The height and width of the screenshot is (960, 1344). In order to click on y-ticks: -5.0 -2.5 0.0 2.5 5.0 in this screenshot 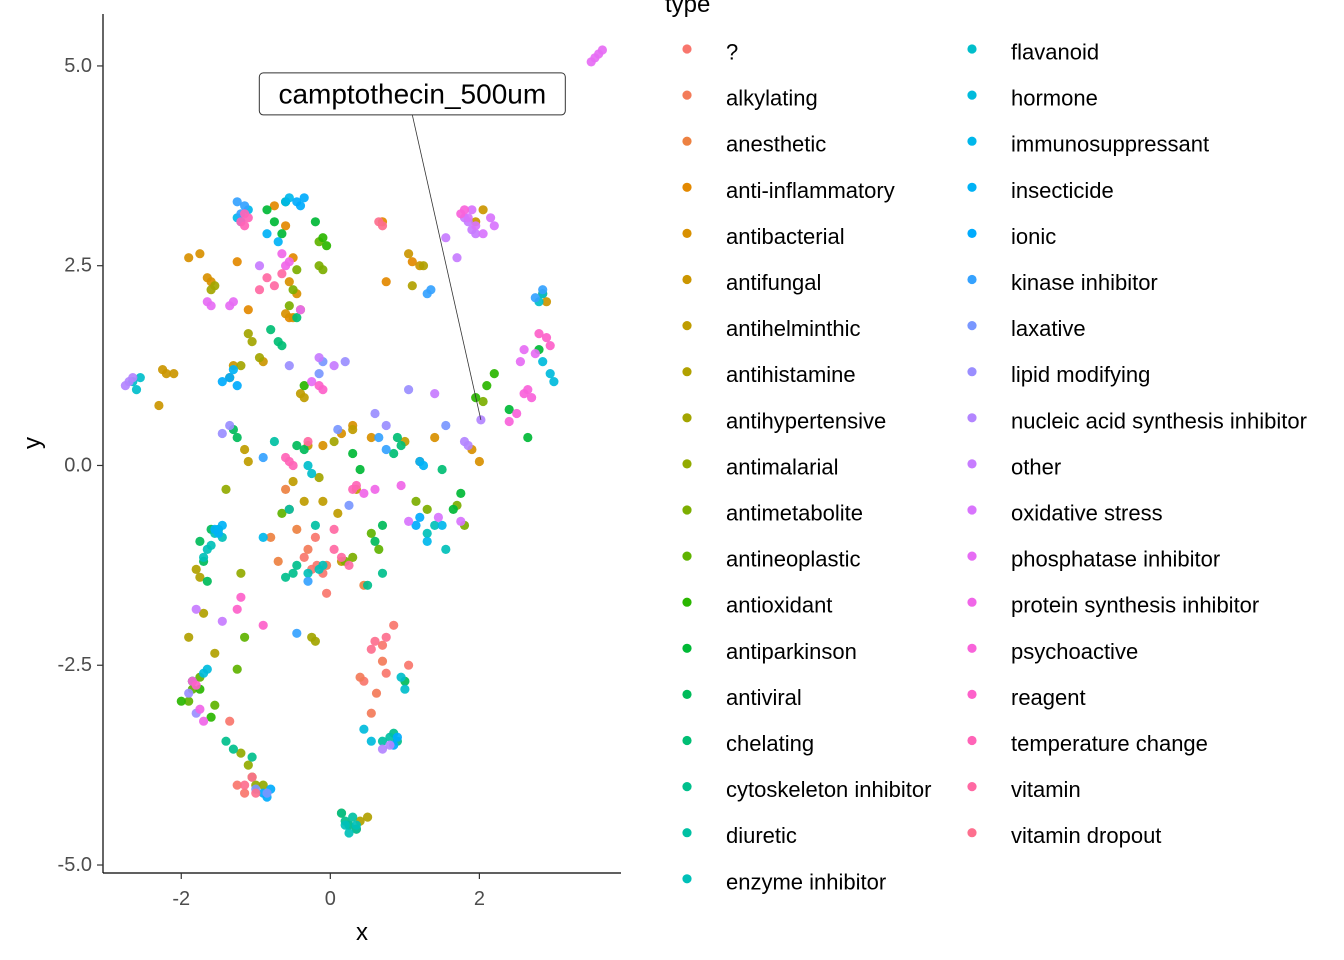, I will do `click(80, 465)`.